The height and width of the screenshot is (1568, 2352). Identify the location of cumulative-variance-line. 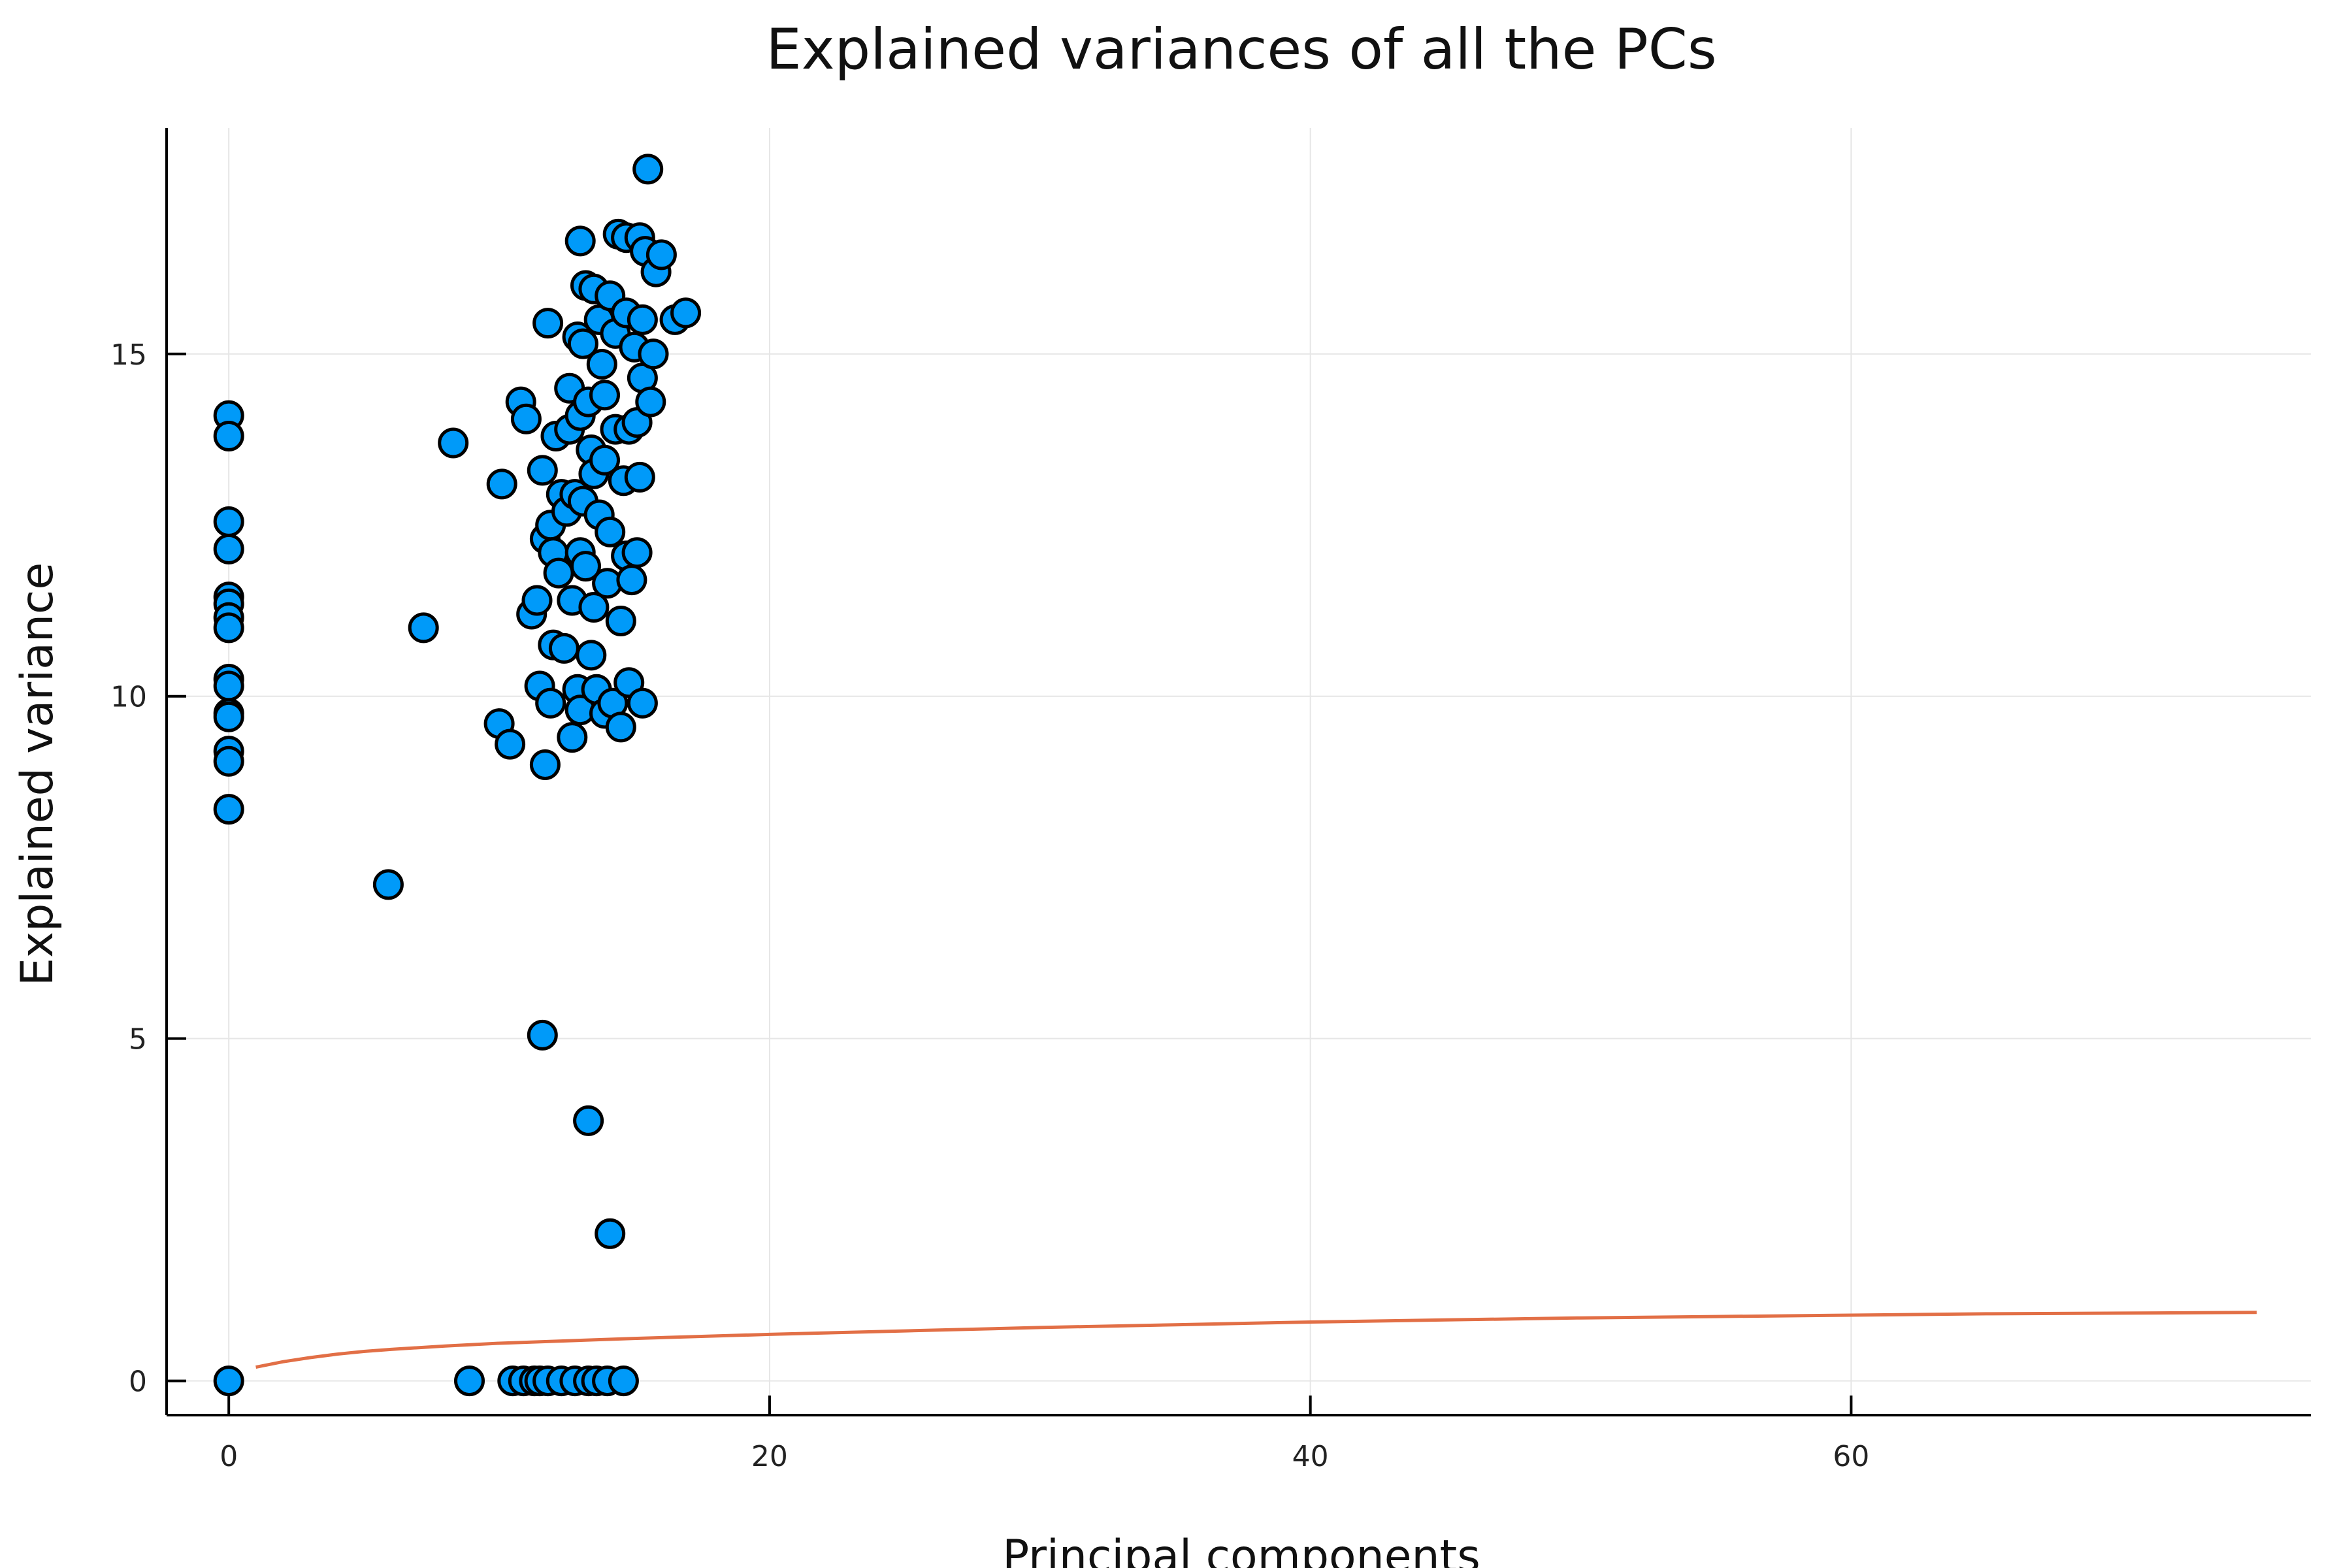
(1256, 1340).